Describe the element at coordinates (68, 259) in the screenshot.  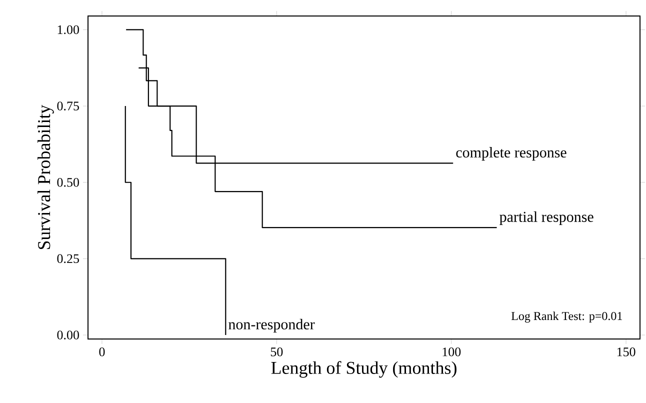
I see `y-tick-label: 0.25` at that location.